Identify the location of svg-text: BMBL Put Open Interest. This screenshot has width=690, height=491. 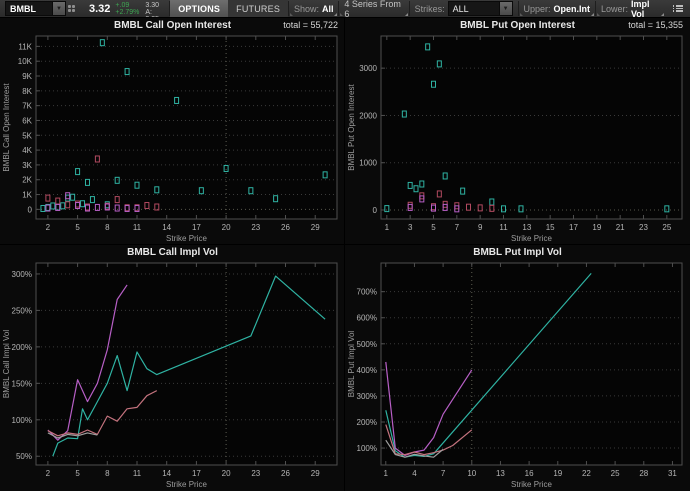
(351, 127).